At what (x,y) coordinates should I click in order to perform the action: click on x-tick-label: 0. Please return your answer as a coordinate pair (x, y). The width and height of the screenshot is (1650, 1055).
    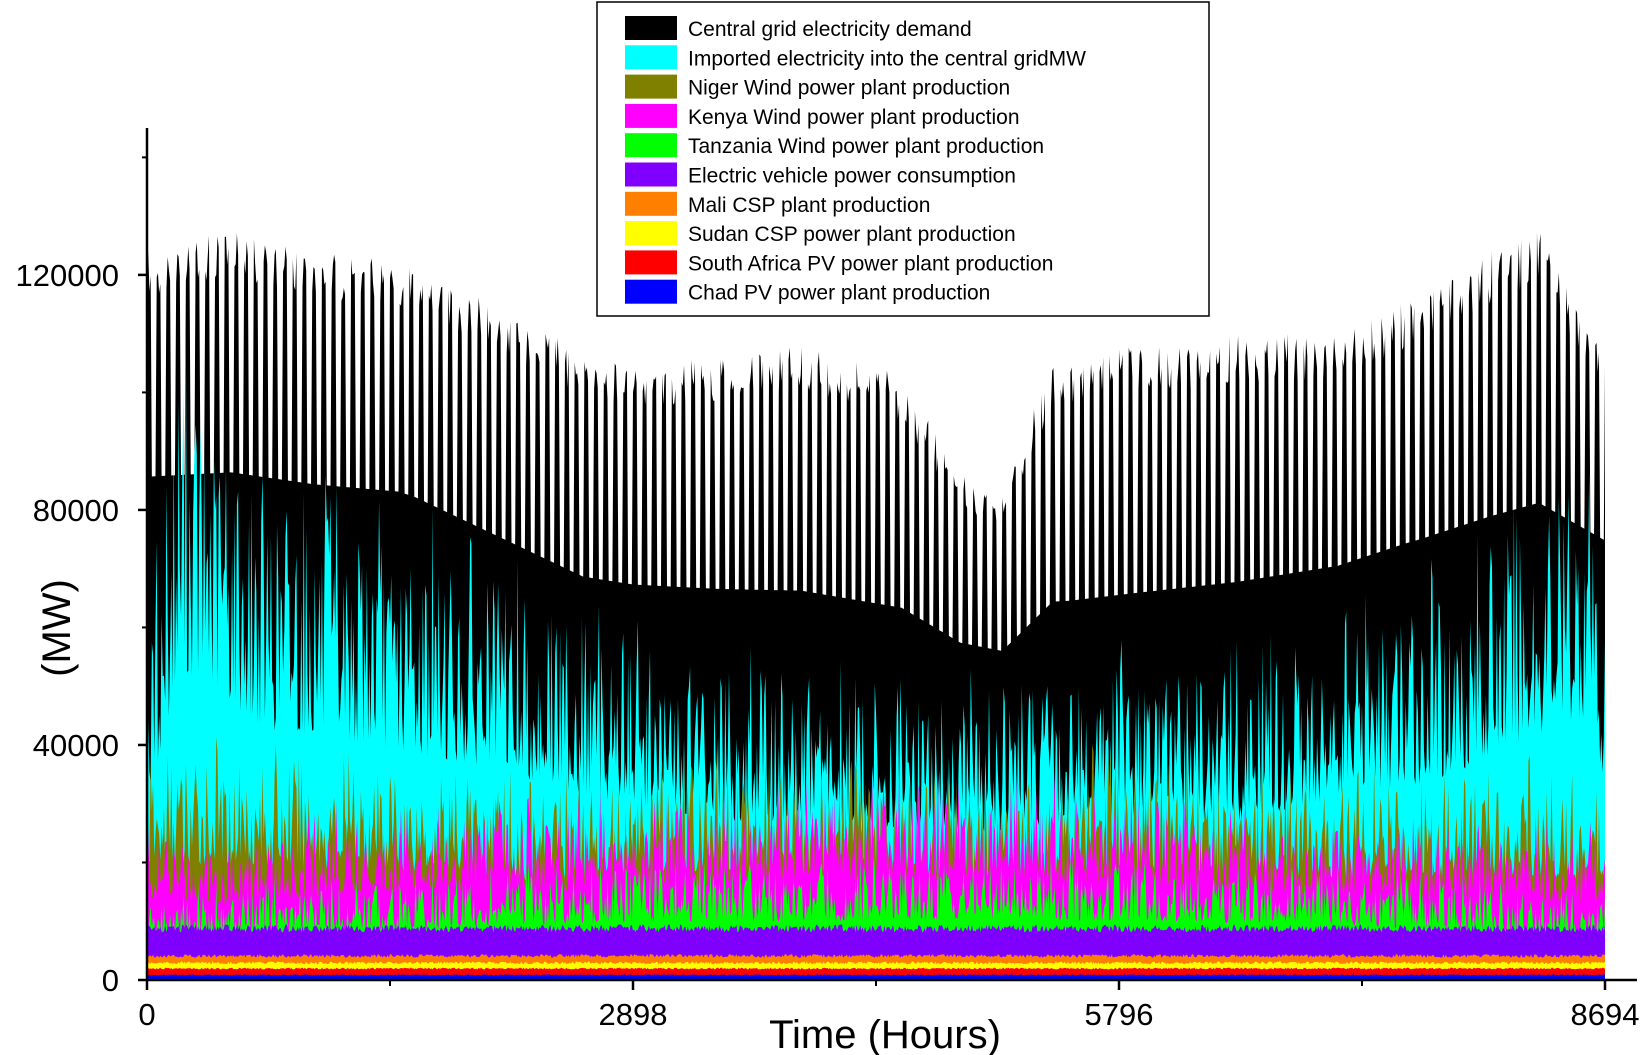
    Looking at the image, I should click on (146, 1014).